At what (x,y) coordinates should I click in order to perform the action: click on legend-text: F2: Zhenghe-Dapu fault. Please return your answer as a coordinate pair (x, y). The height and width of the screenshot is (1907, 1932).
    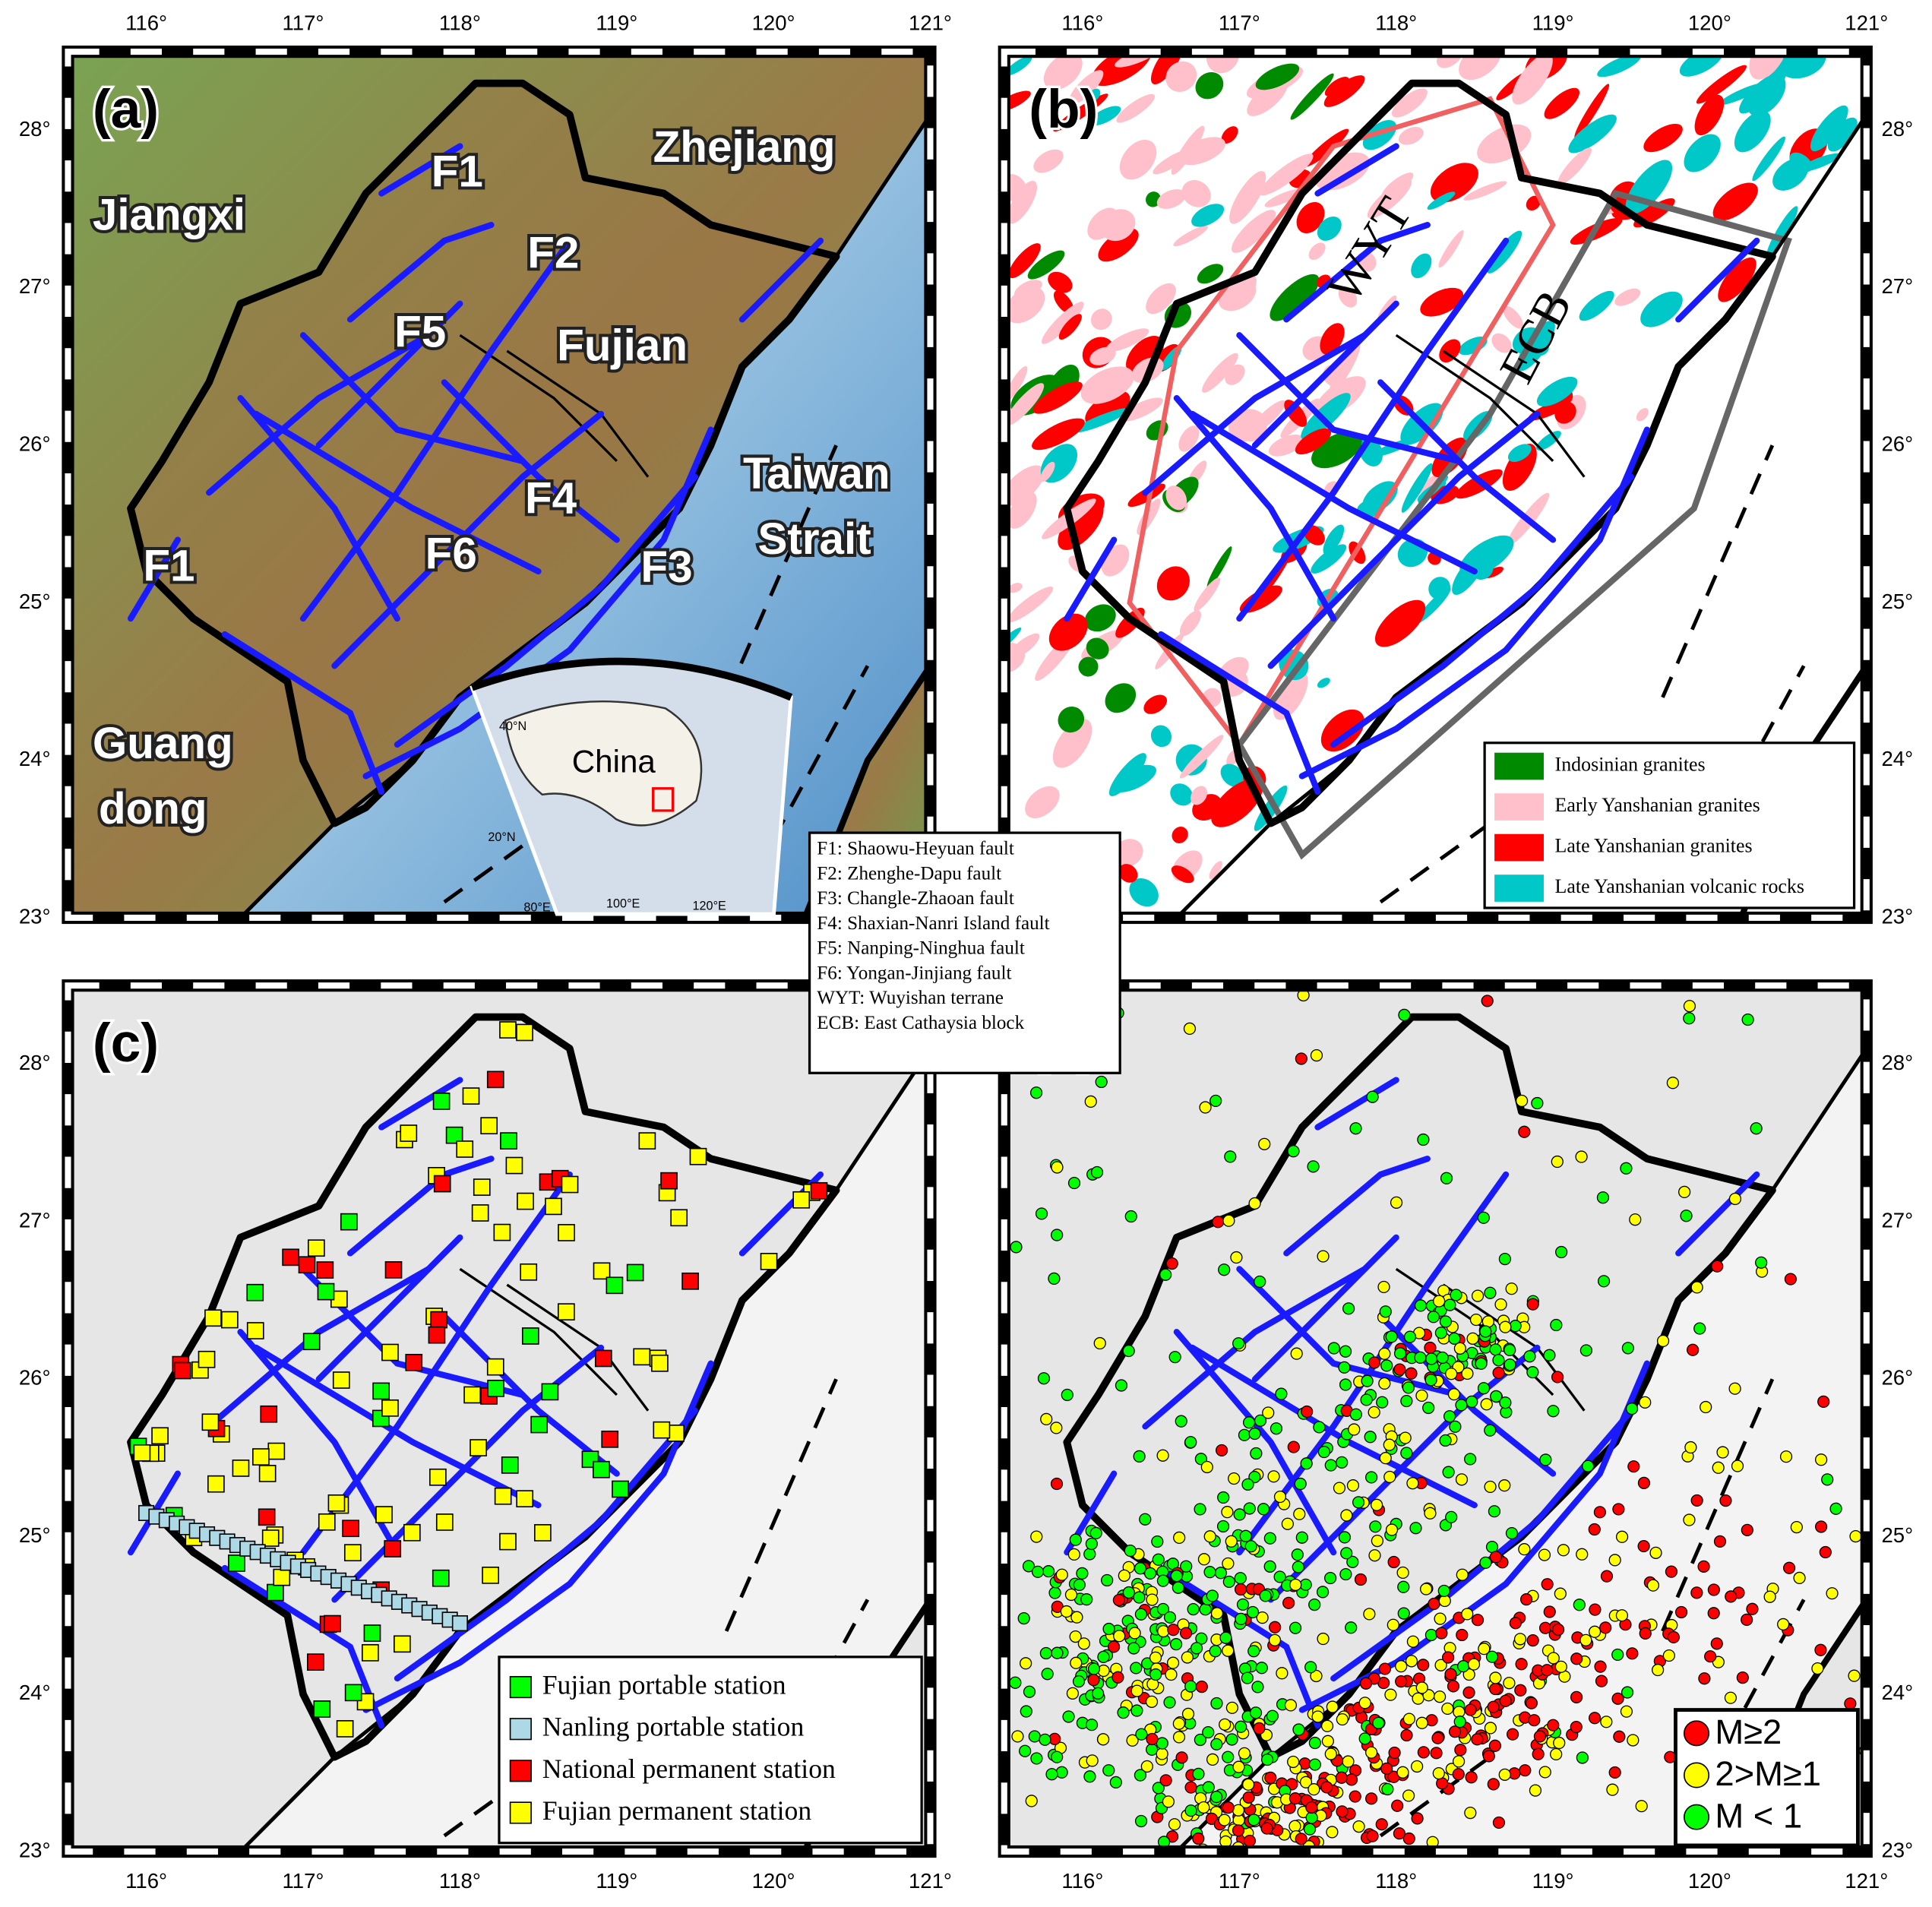
    Looking at the image, I should click on (909, 873).